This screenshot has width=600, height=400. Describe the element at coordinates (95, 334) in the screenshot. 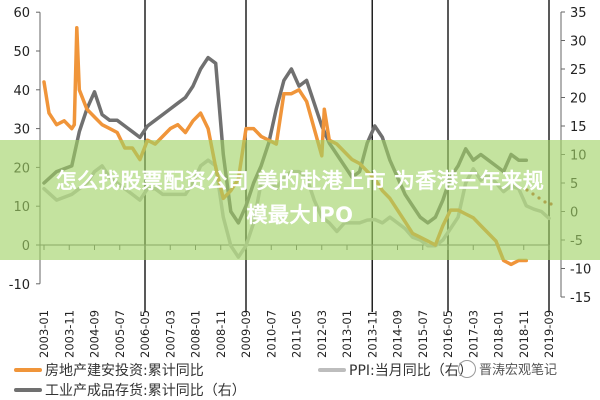

I see `x-axis-label: 2004-09` at that location.